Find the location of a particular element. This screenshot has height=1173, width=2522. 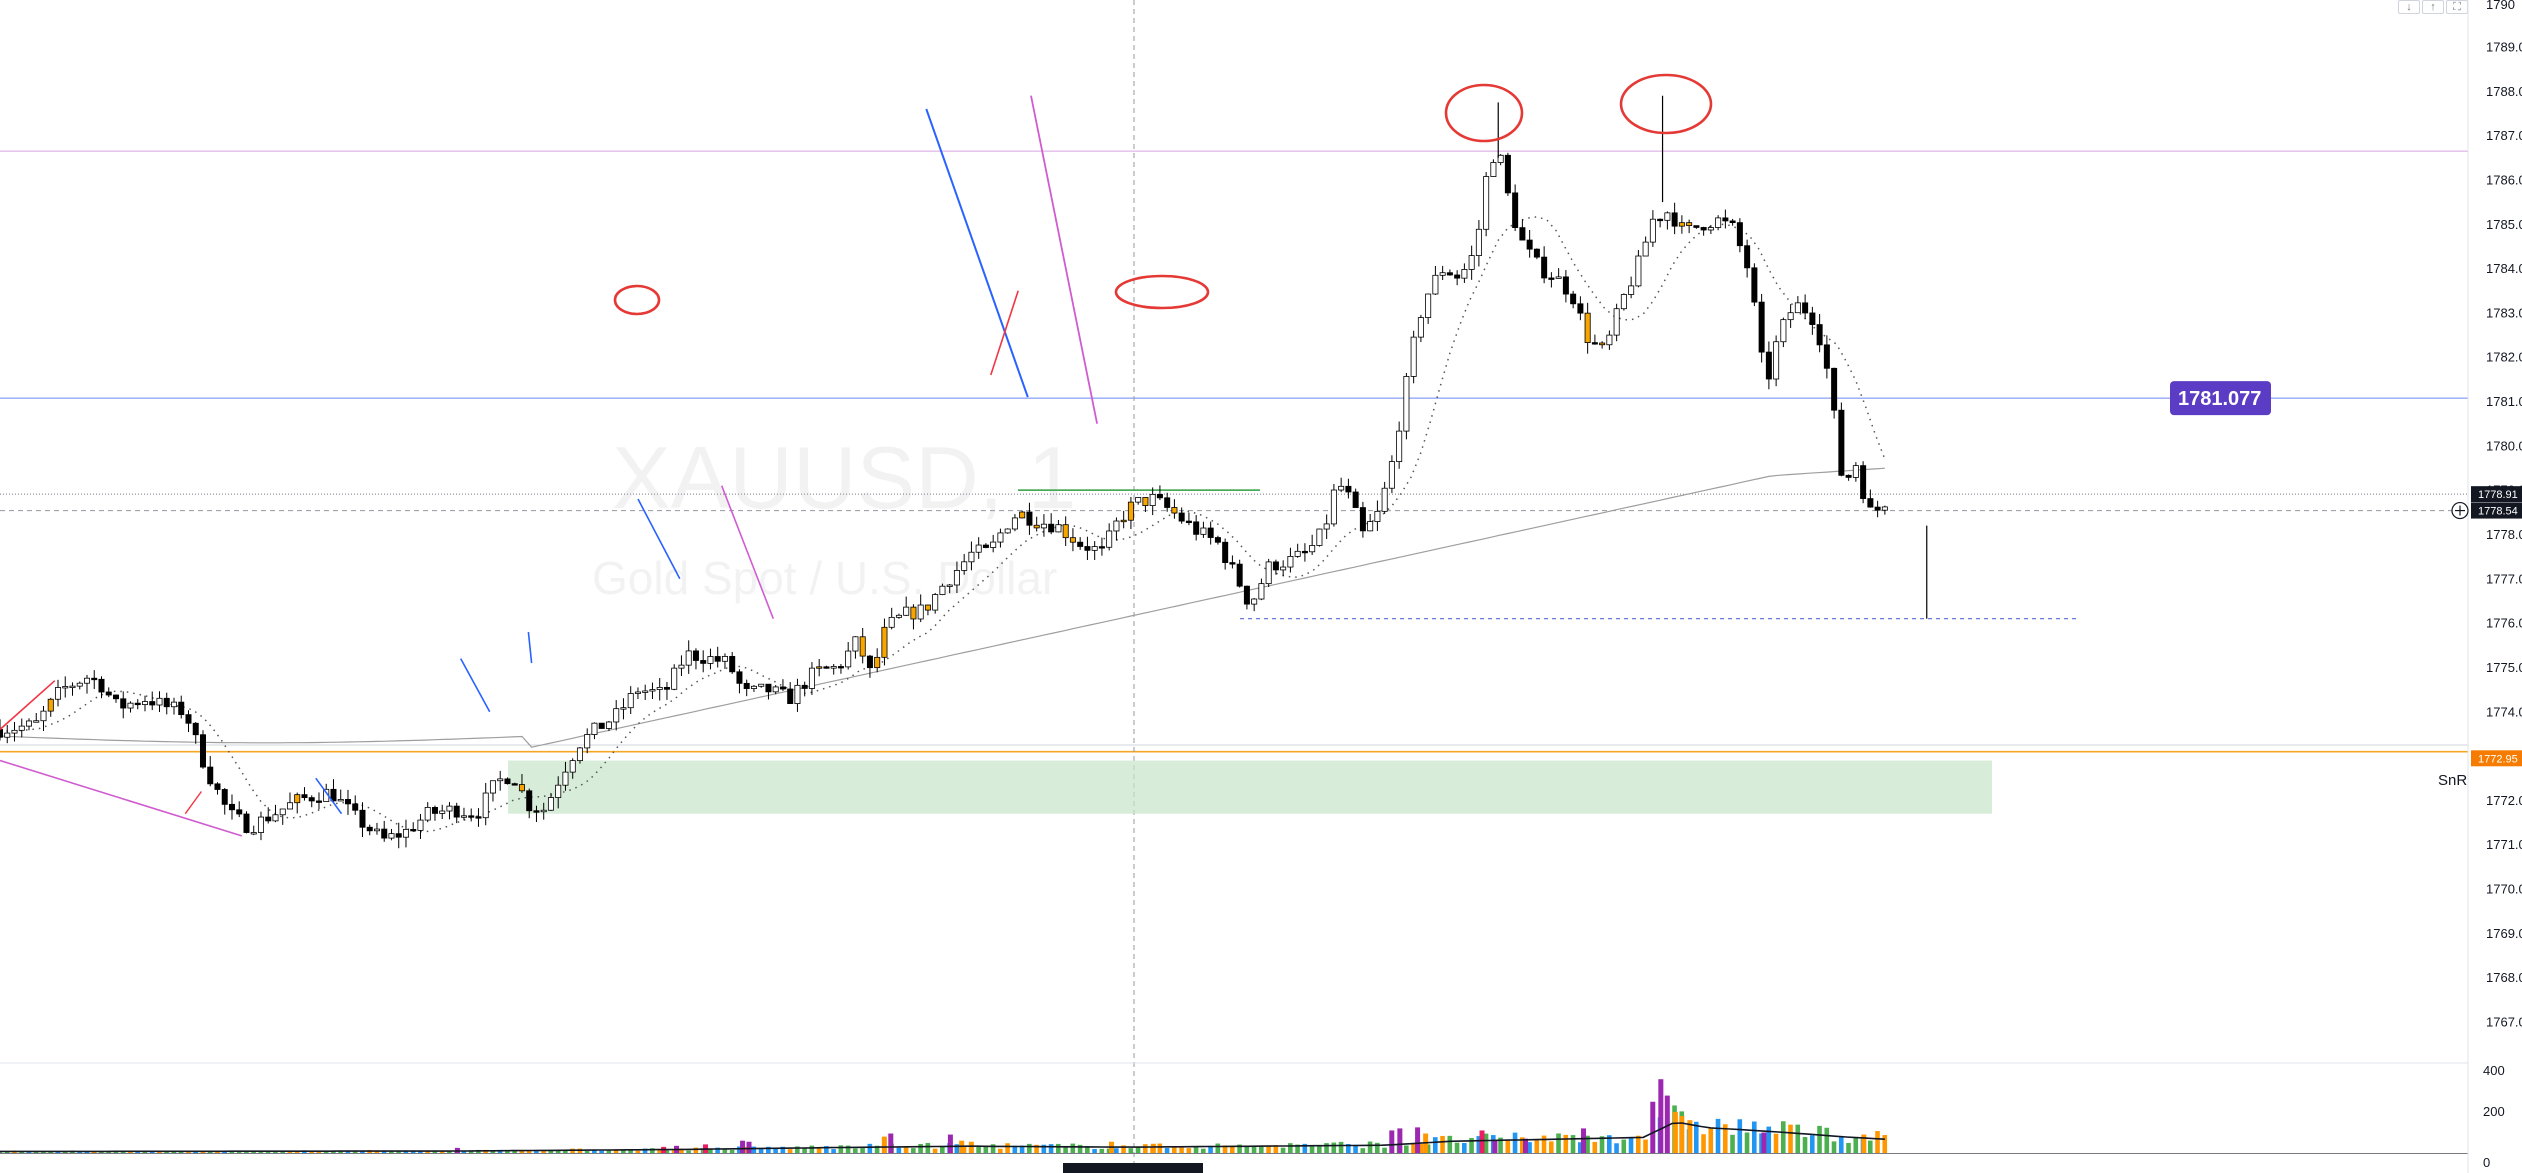

cursor-price-tag-text: 1778.54 is located at coordinates (2498, 512).